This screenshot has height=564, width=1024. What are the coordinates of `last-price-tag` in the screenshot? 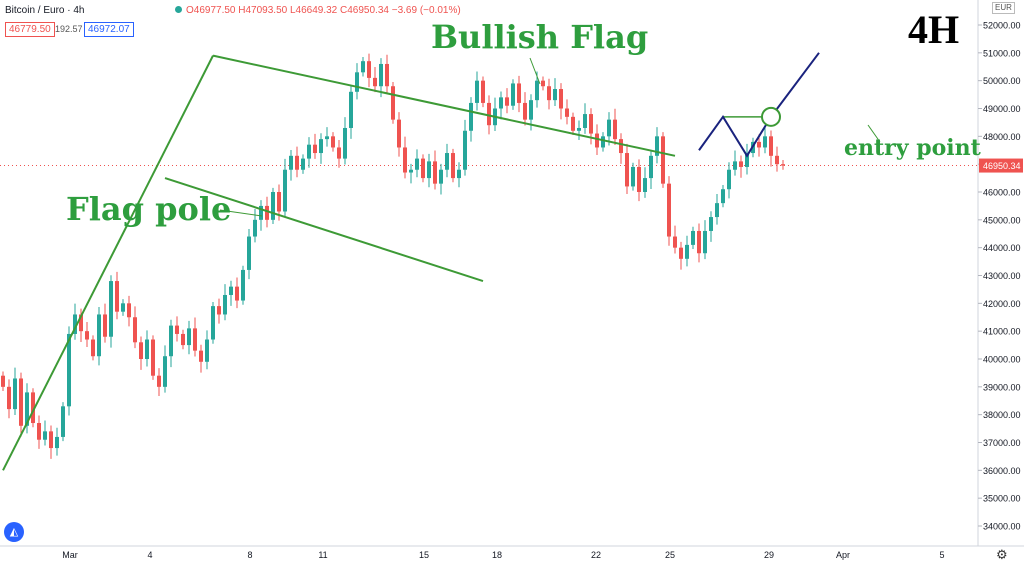 It's located at (1001, 165).